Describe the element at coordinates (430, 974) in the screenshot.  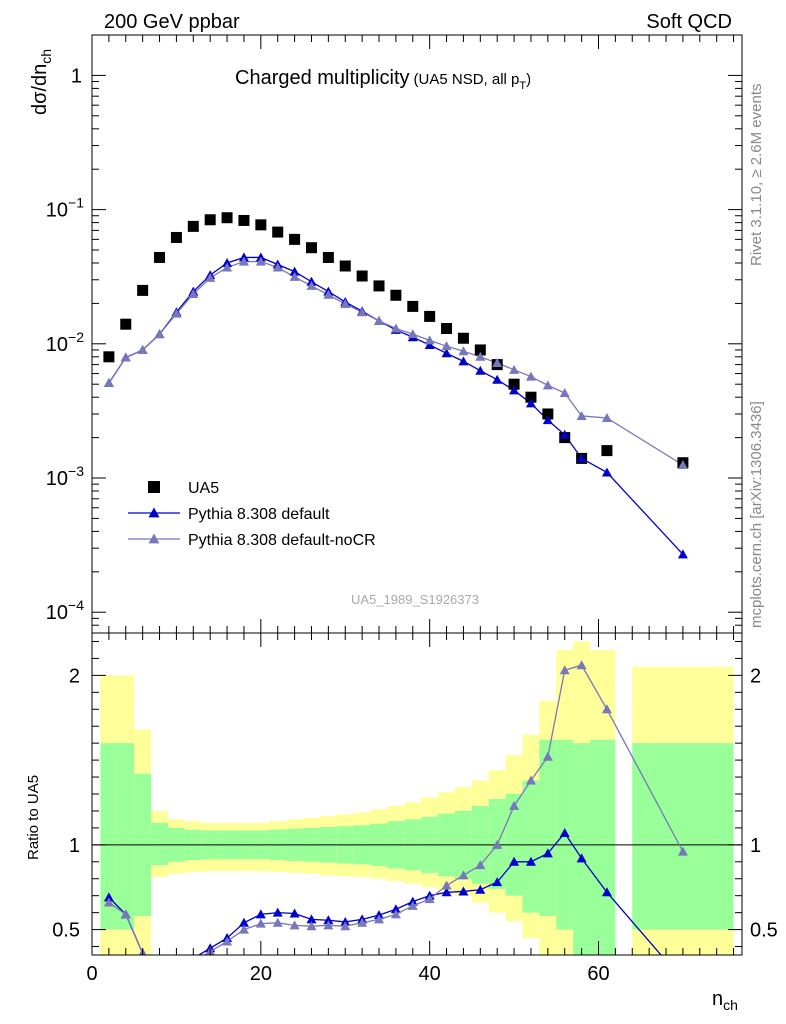
I see `ratio-xtick-label: 40` at that location.